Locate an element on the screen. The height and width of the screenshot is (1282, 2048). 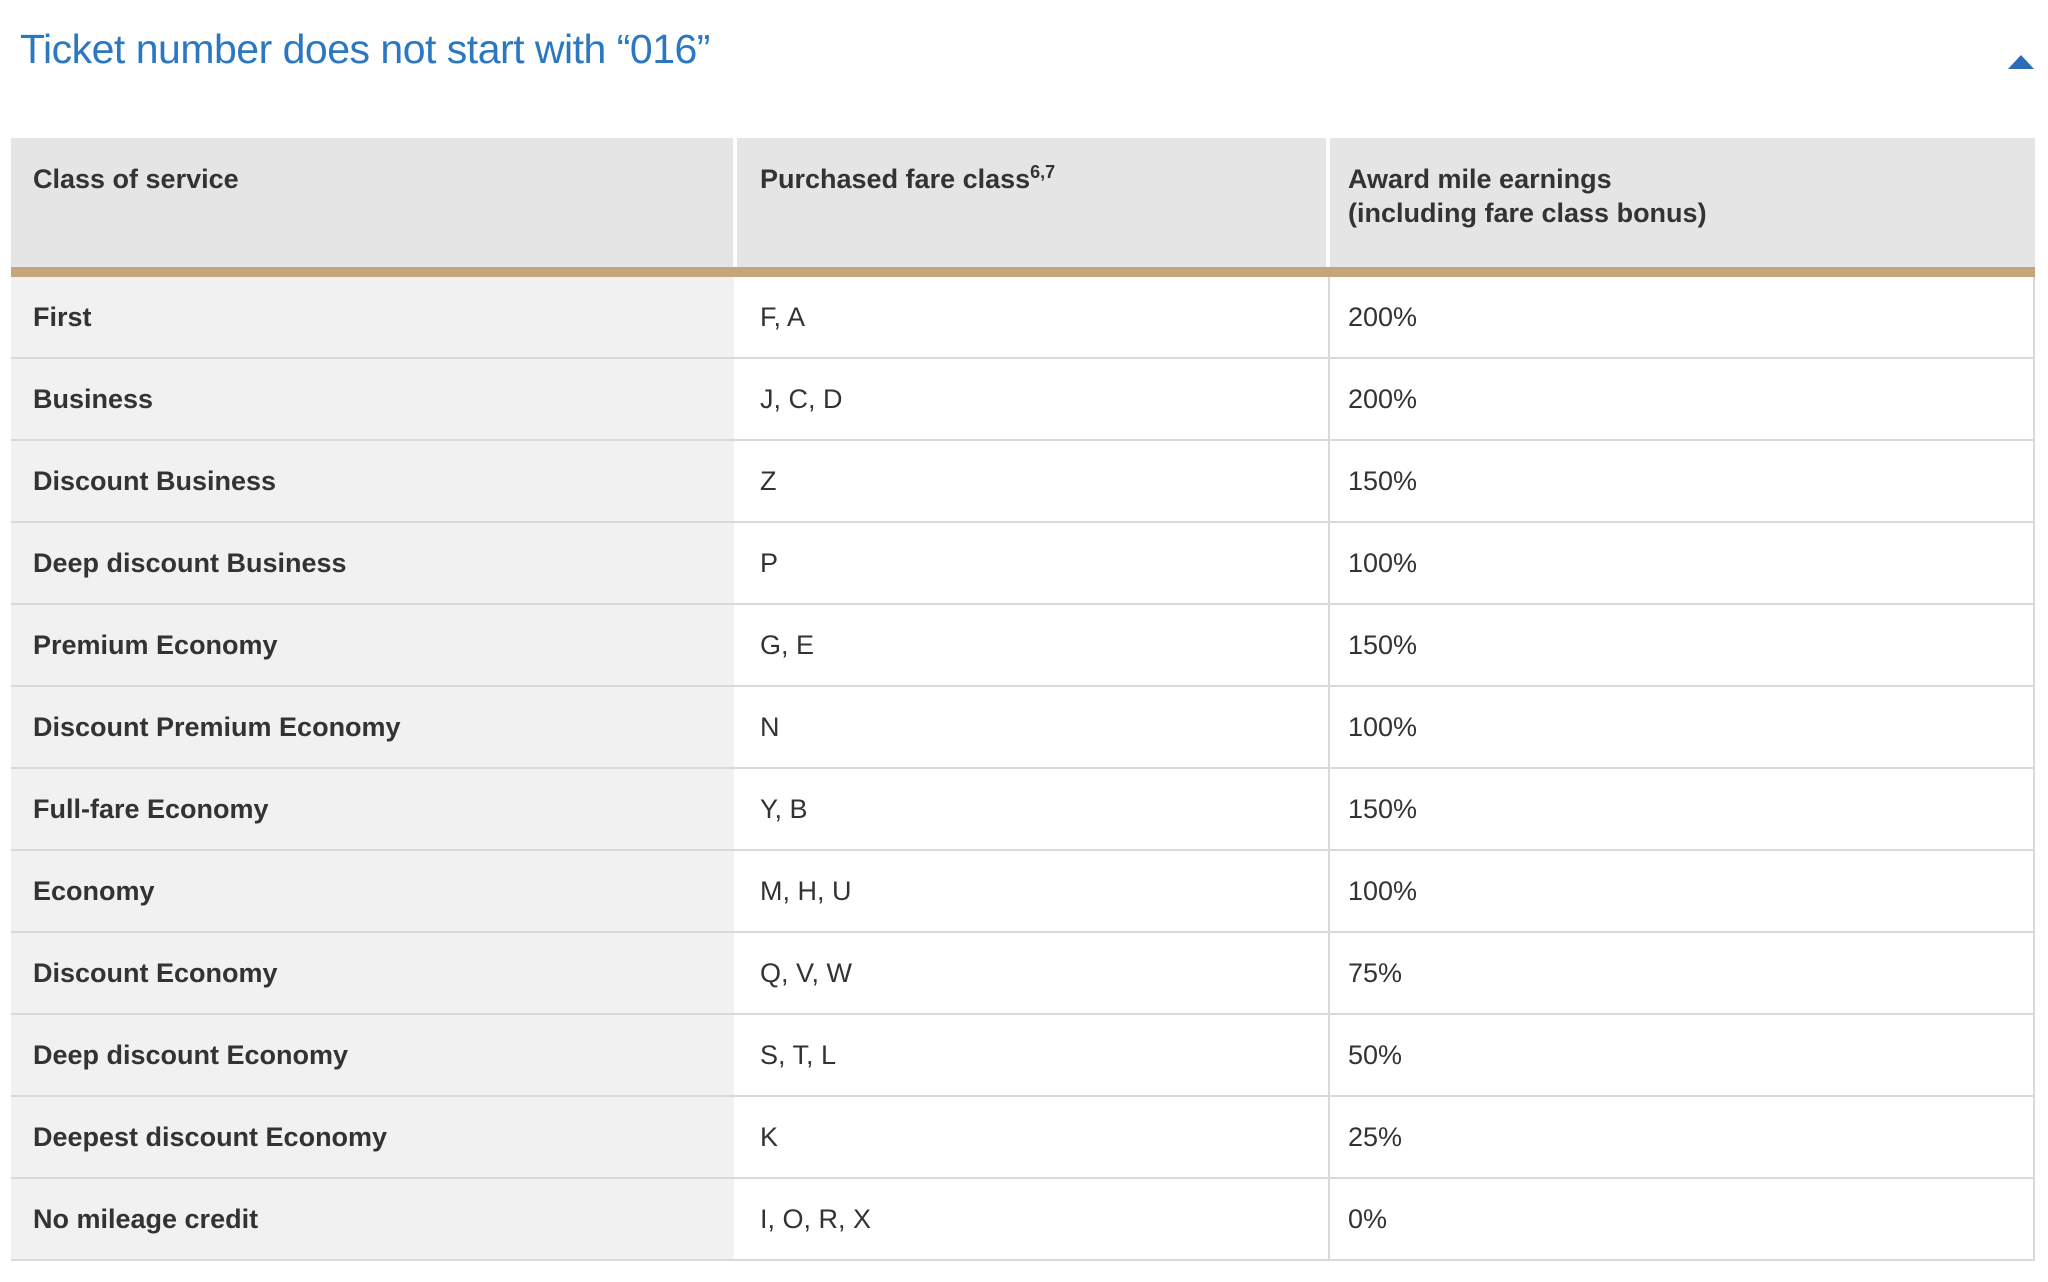
fare-class-cell: K is located at coordinates (1033, 1137).